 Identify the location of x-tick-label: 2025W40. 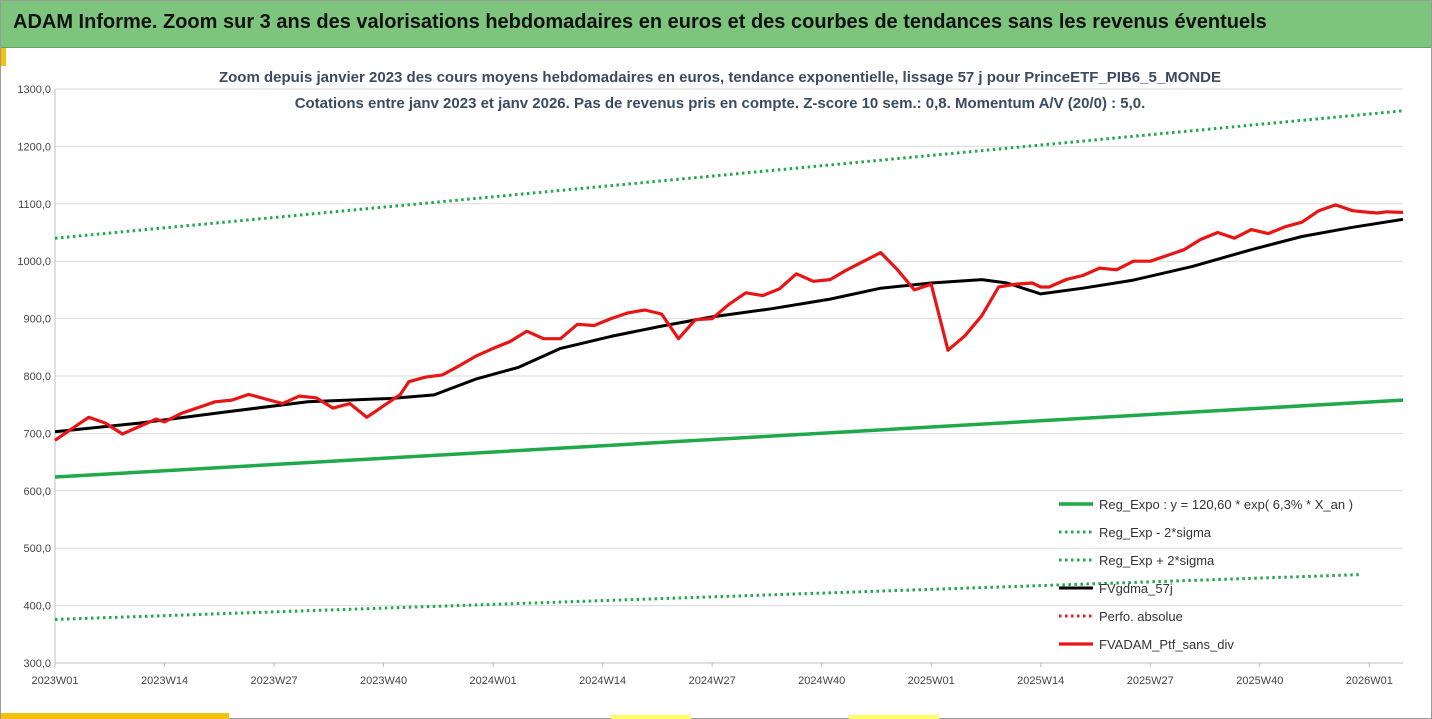
(1259, 681).